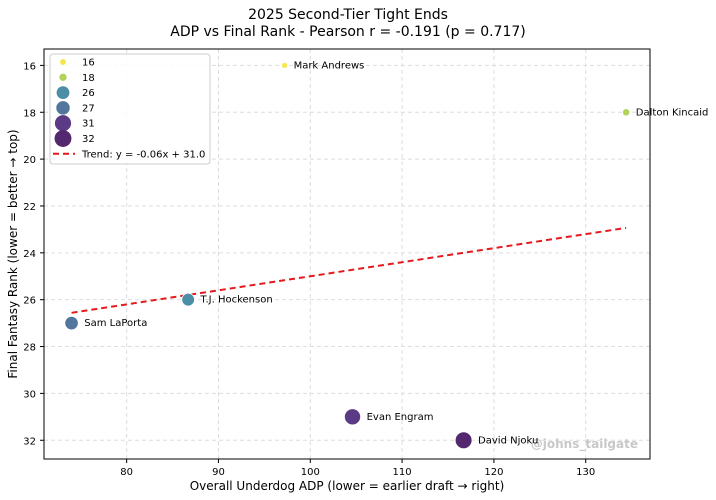 The image size is (716, 500). I want to click on legend-label: 32, so click(88, 139).